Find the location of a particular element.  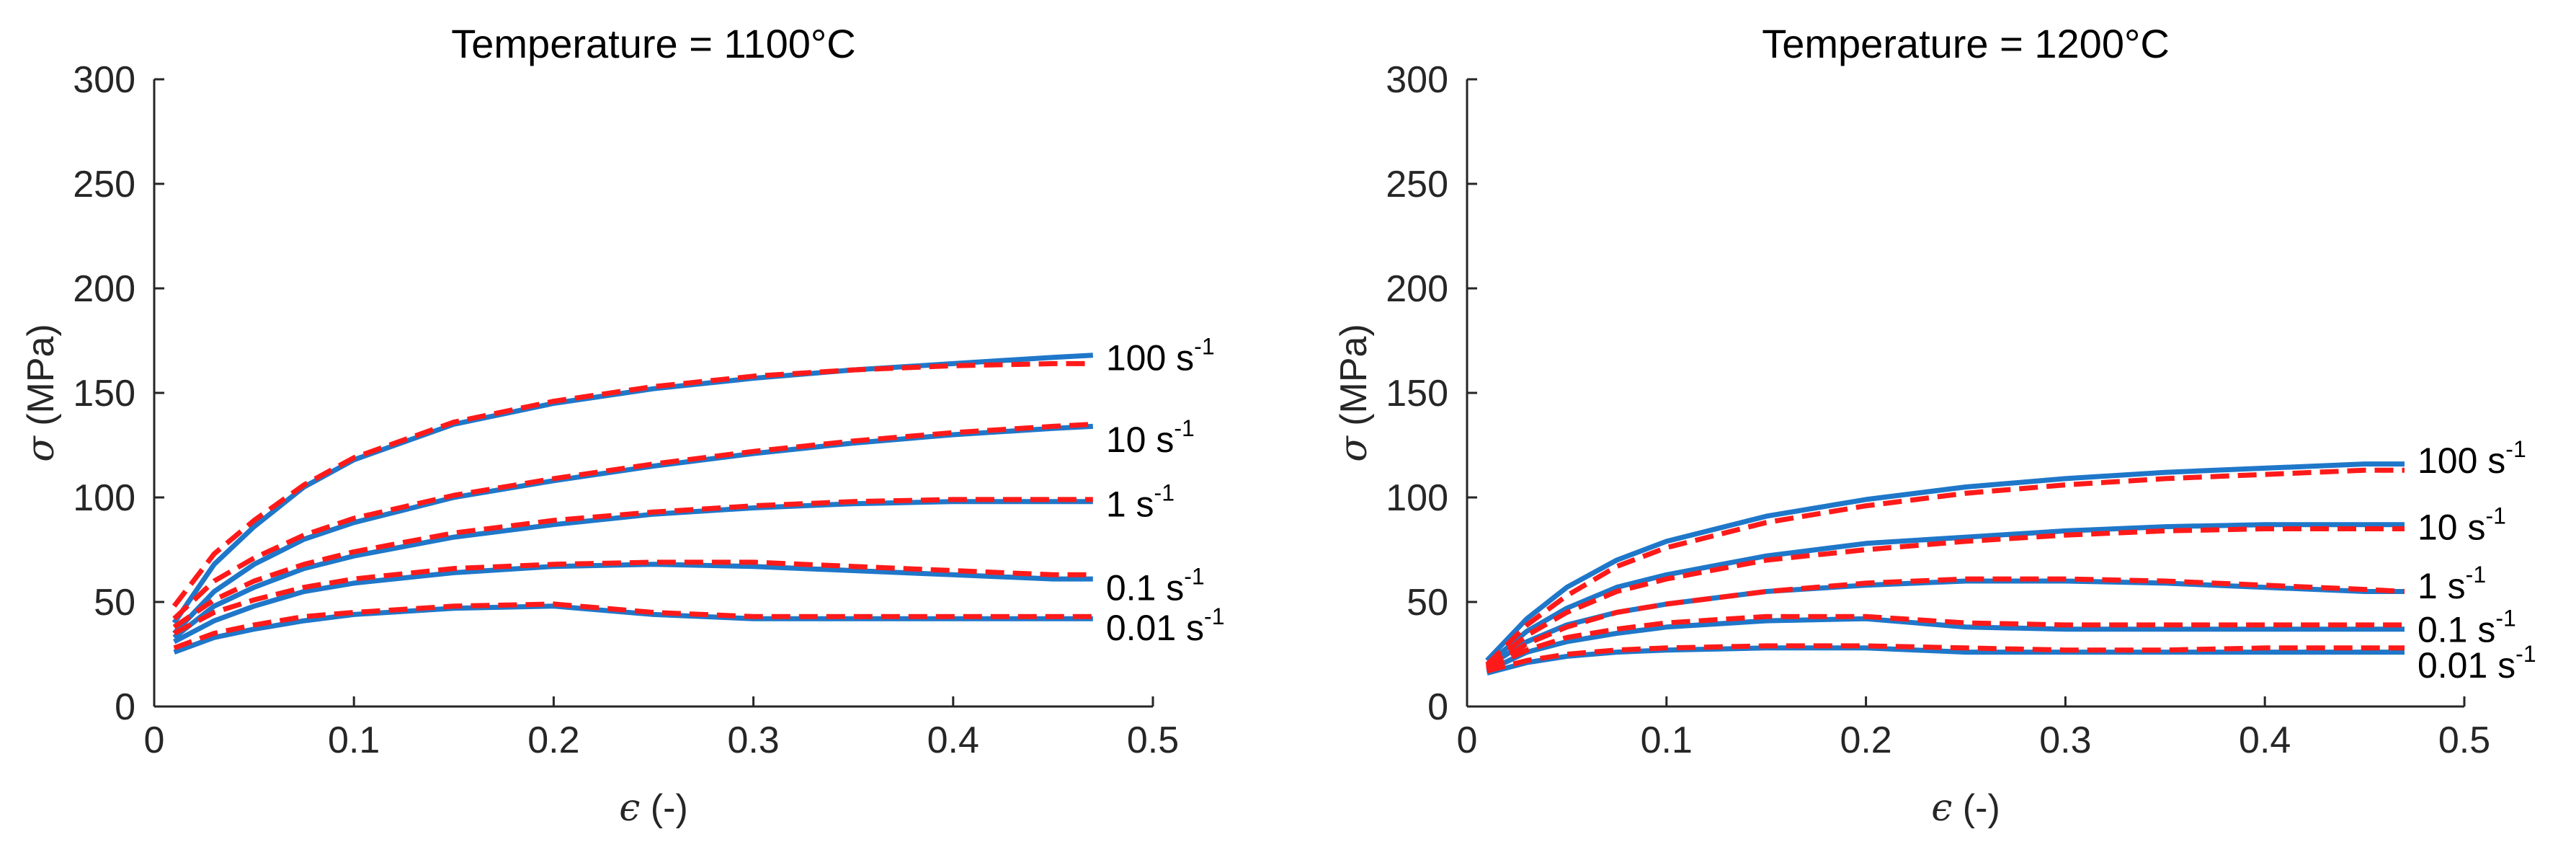

right-y-tick-label: 50 is located at coordinates (1427, 603).